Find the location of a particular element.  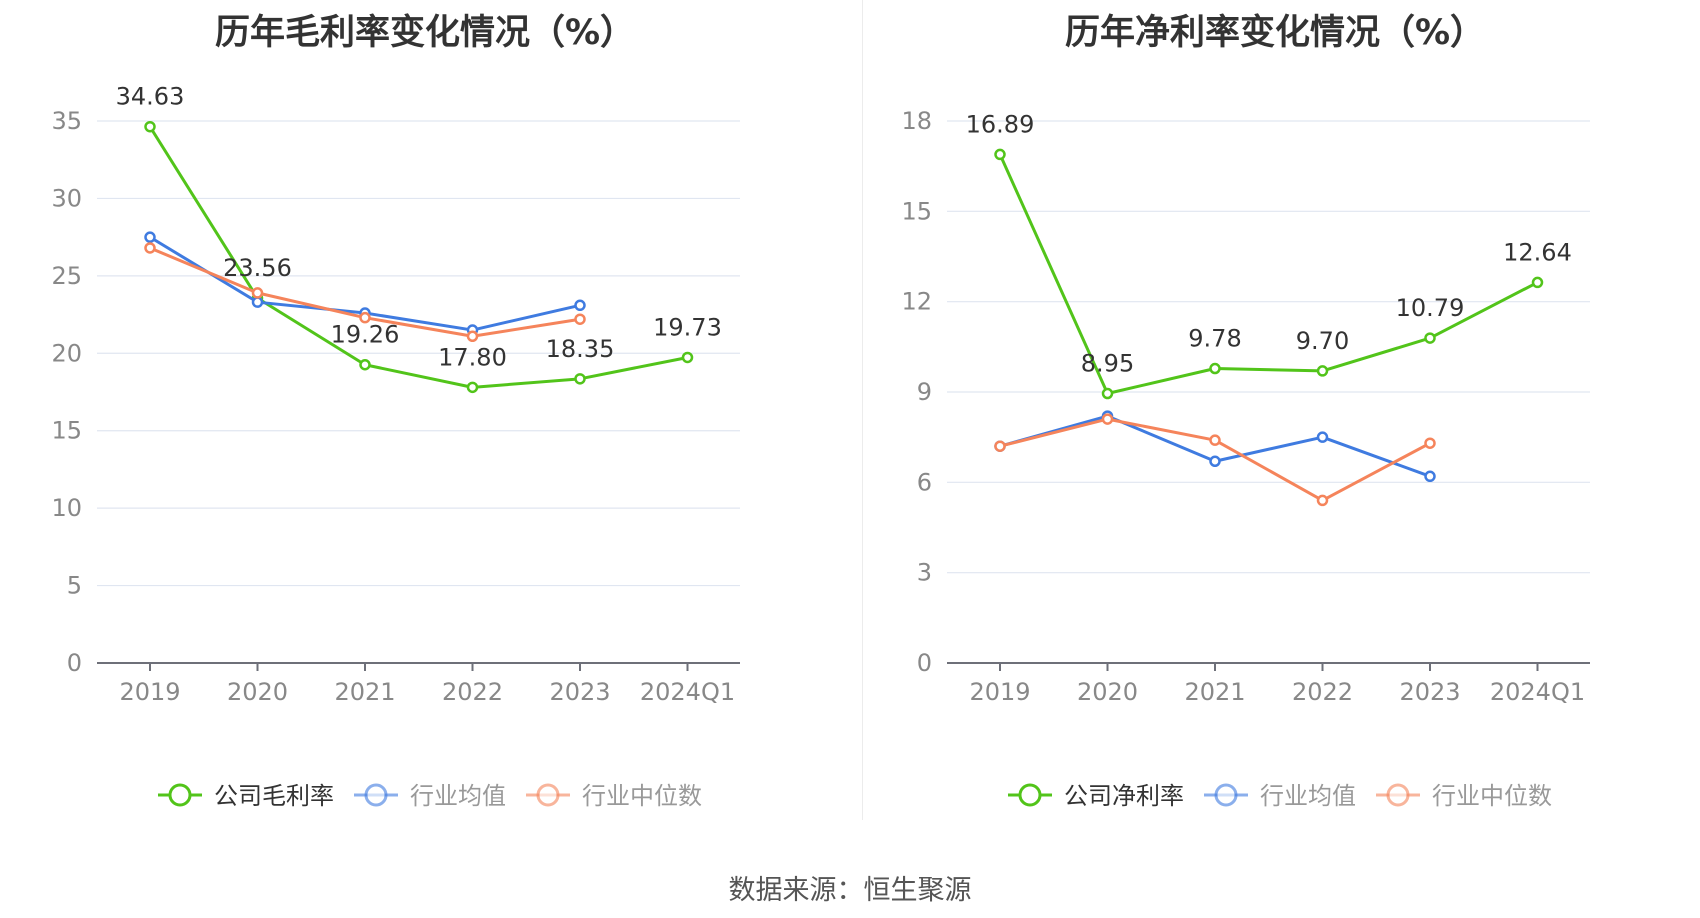

data-label: 9.78 is located at coordinates (1214, 339).